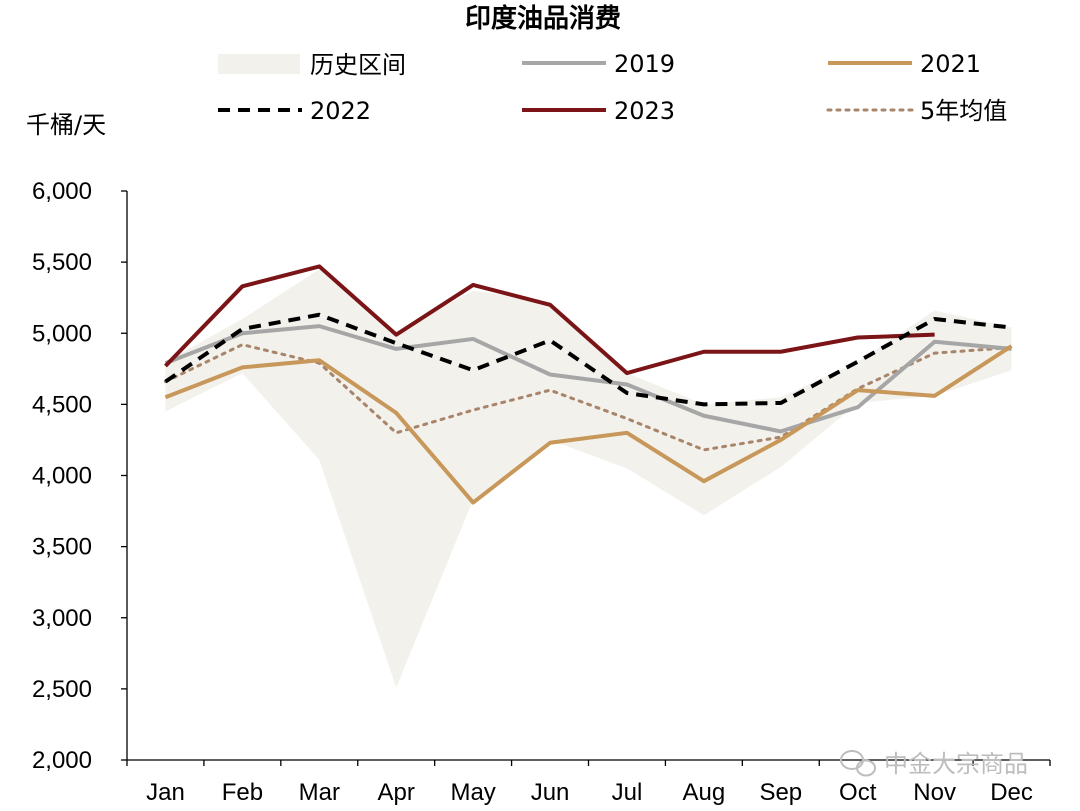 This screenshot has width=1080, height=811. Describe the element at coordinates (259, 64) in the screenshot. I see `legend-swatch-range-band` at that location.